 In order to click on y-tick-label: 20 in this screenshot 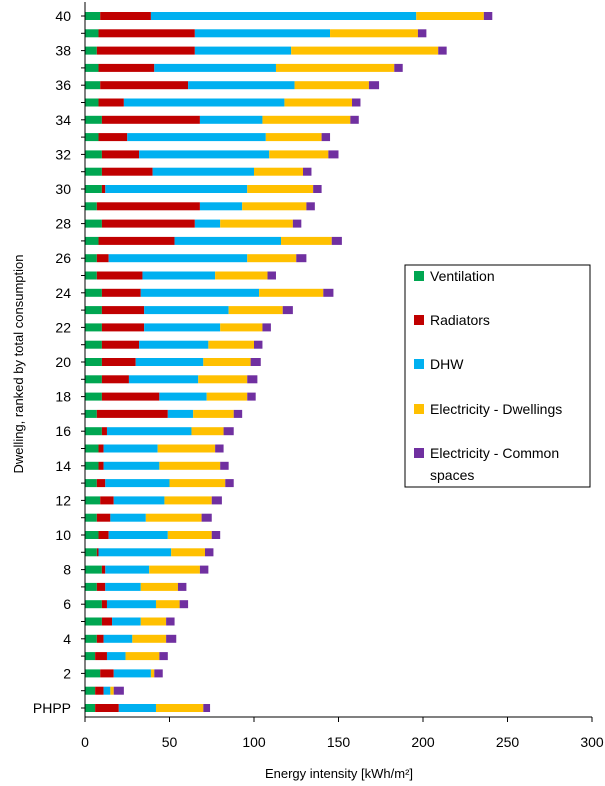, I will do `click(63, 362)`.